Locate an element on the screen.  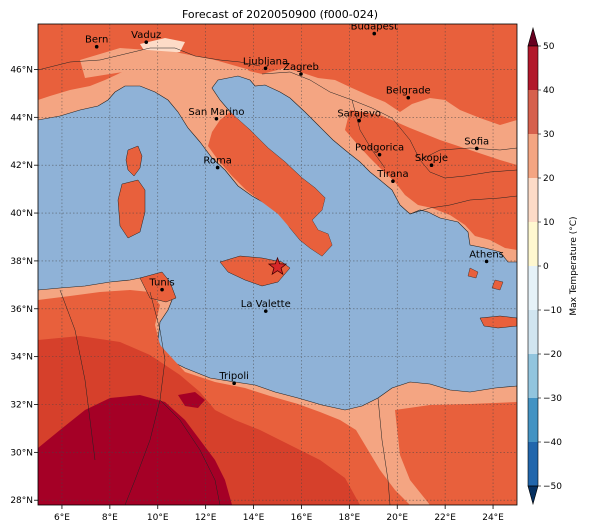
city-marker: La Valette is located at coordinates (266, 306).